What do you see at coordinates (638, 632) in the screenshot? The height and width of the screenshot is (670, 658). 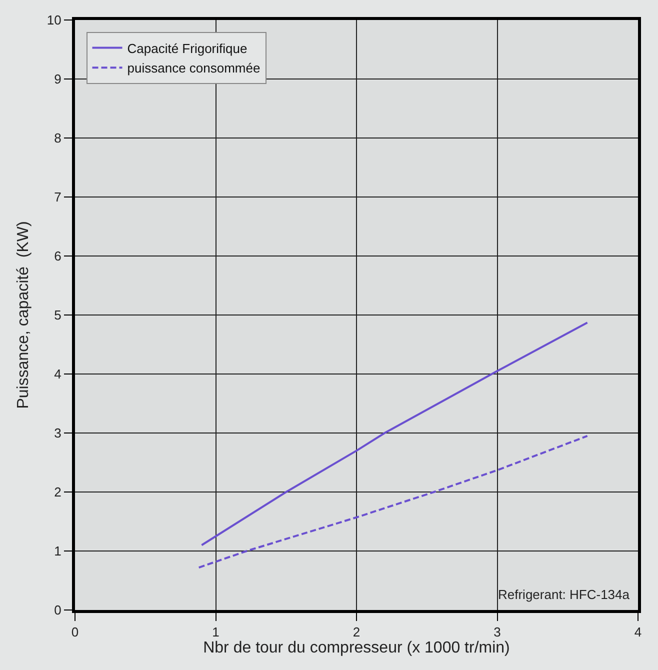 I see `x-tick-label: 4` at bounding box center [638, 632].